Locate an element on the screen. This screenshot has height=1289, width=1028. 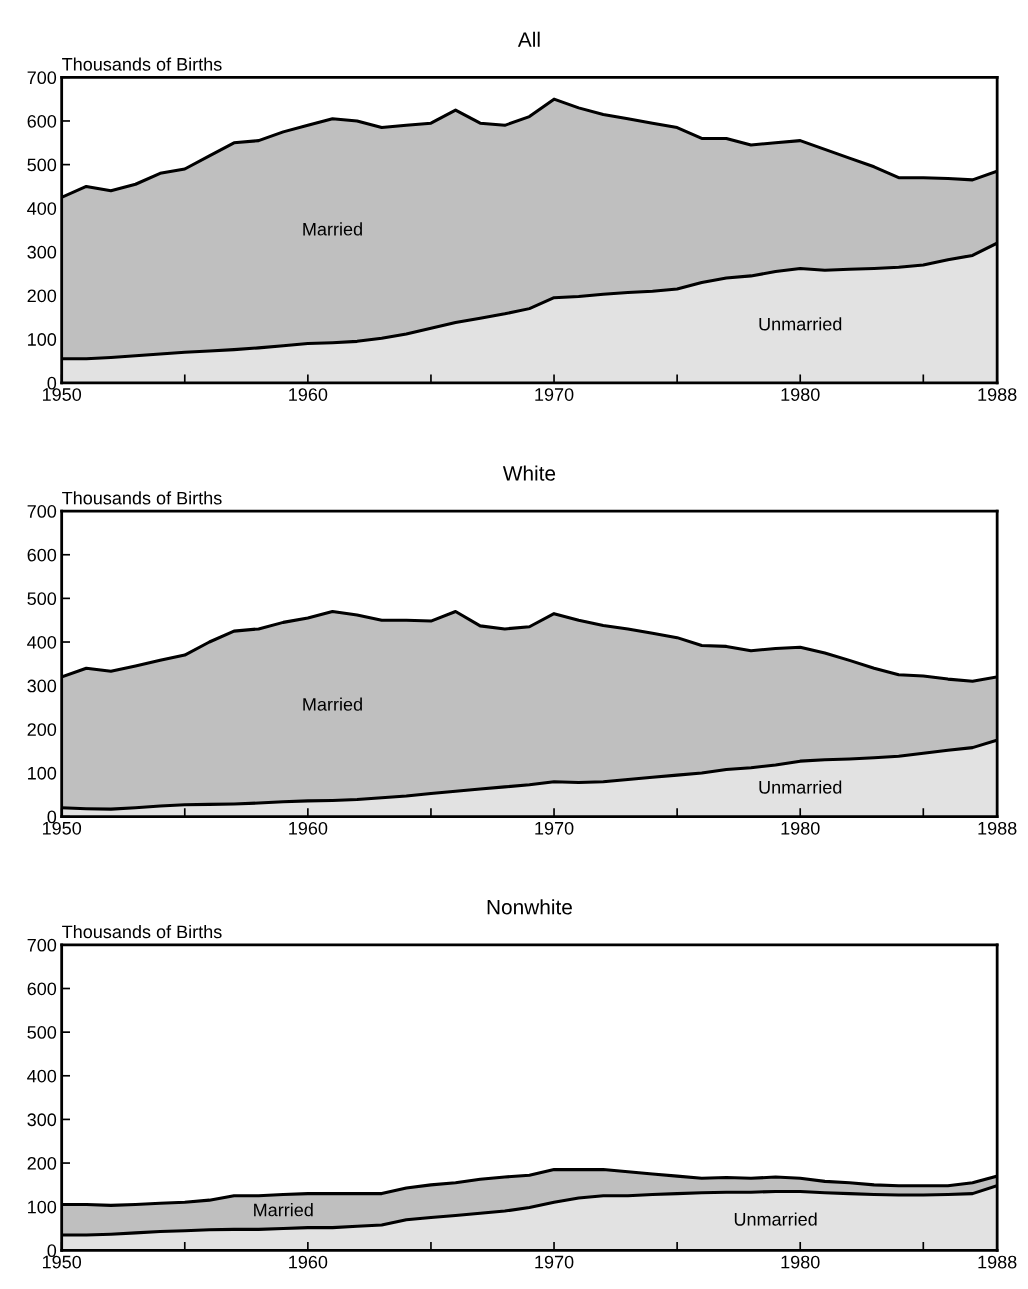
chart-title: White is located at coordinates (529, 473).